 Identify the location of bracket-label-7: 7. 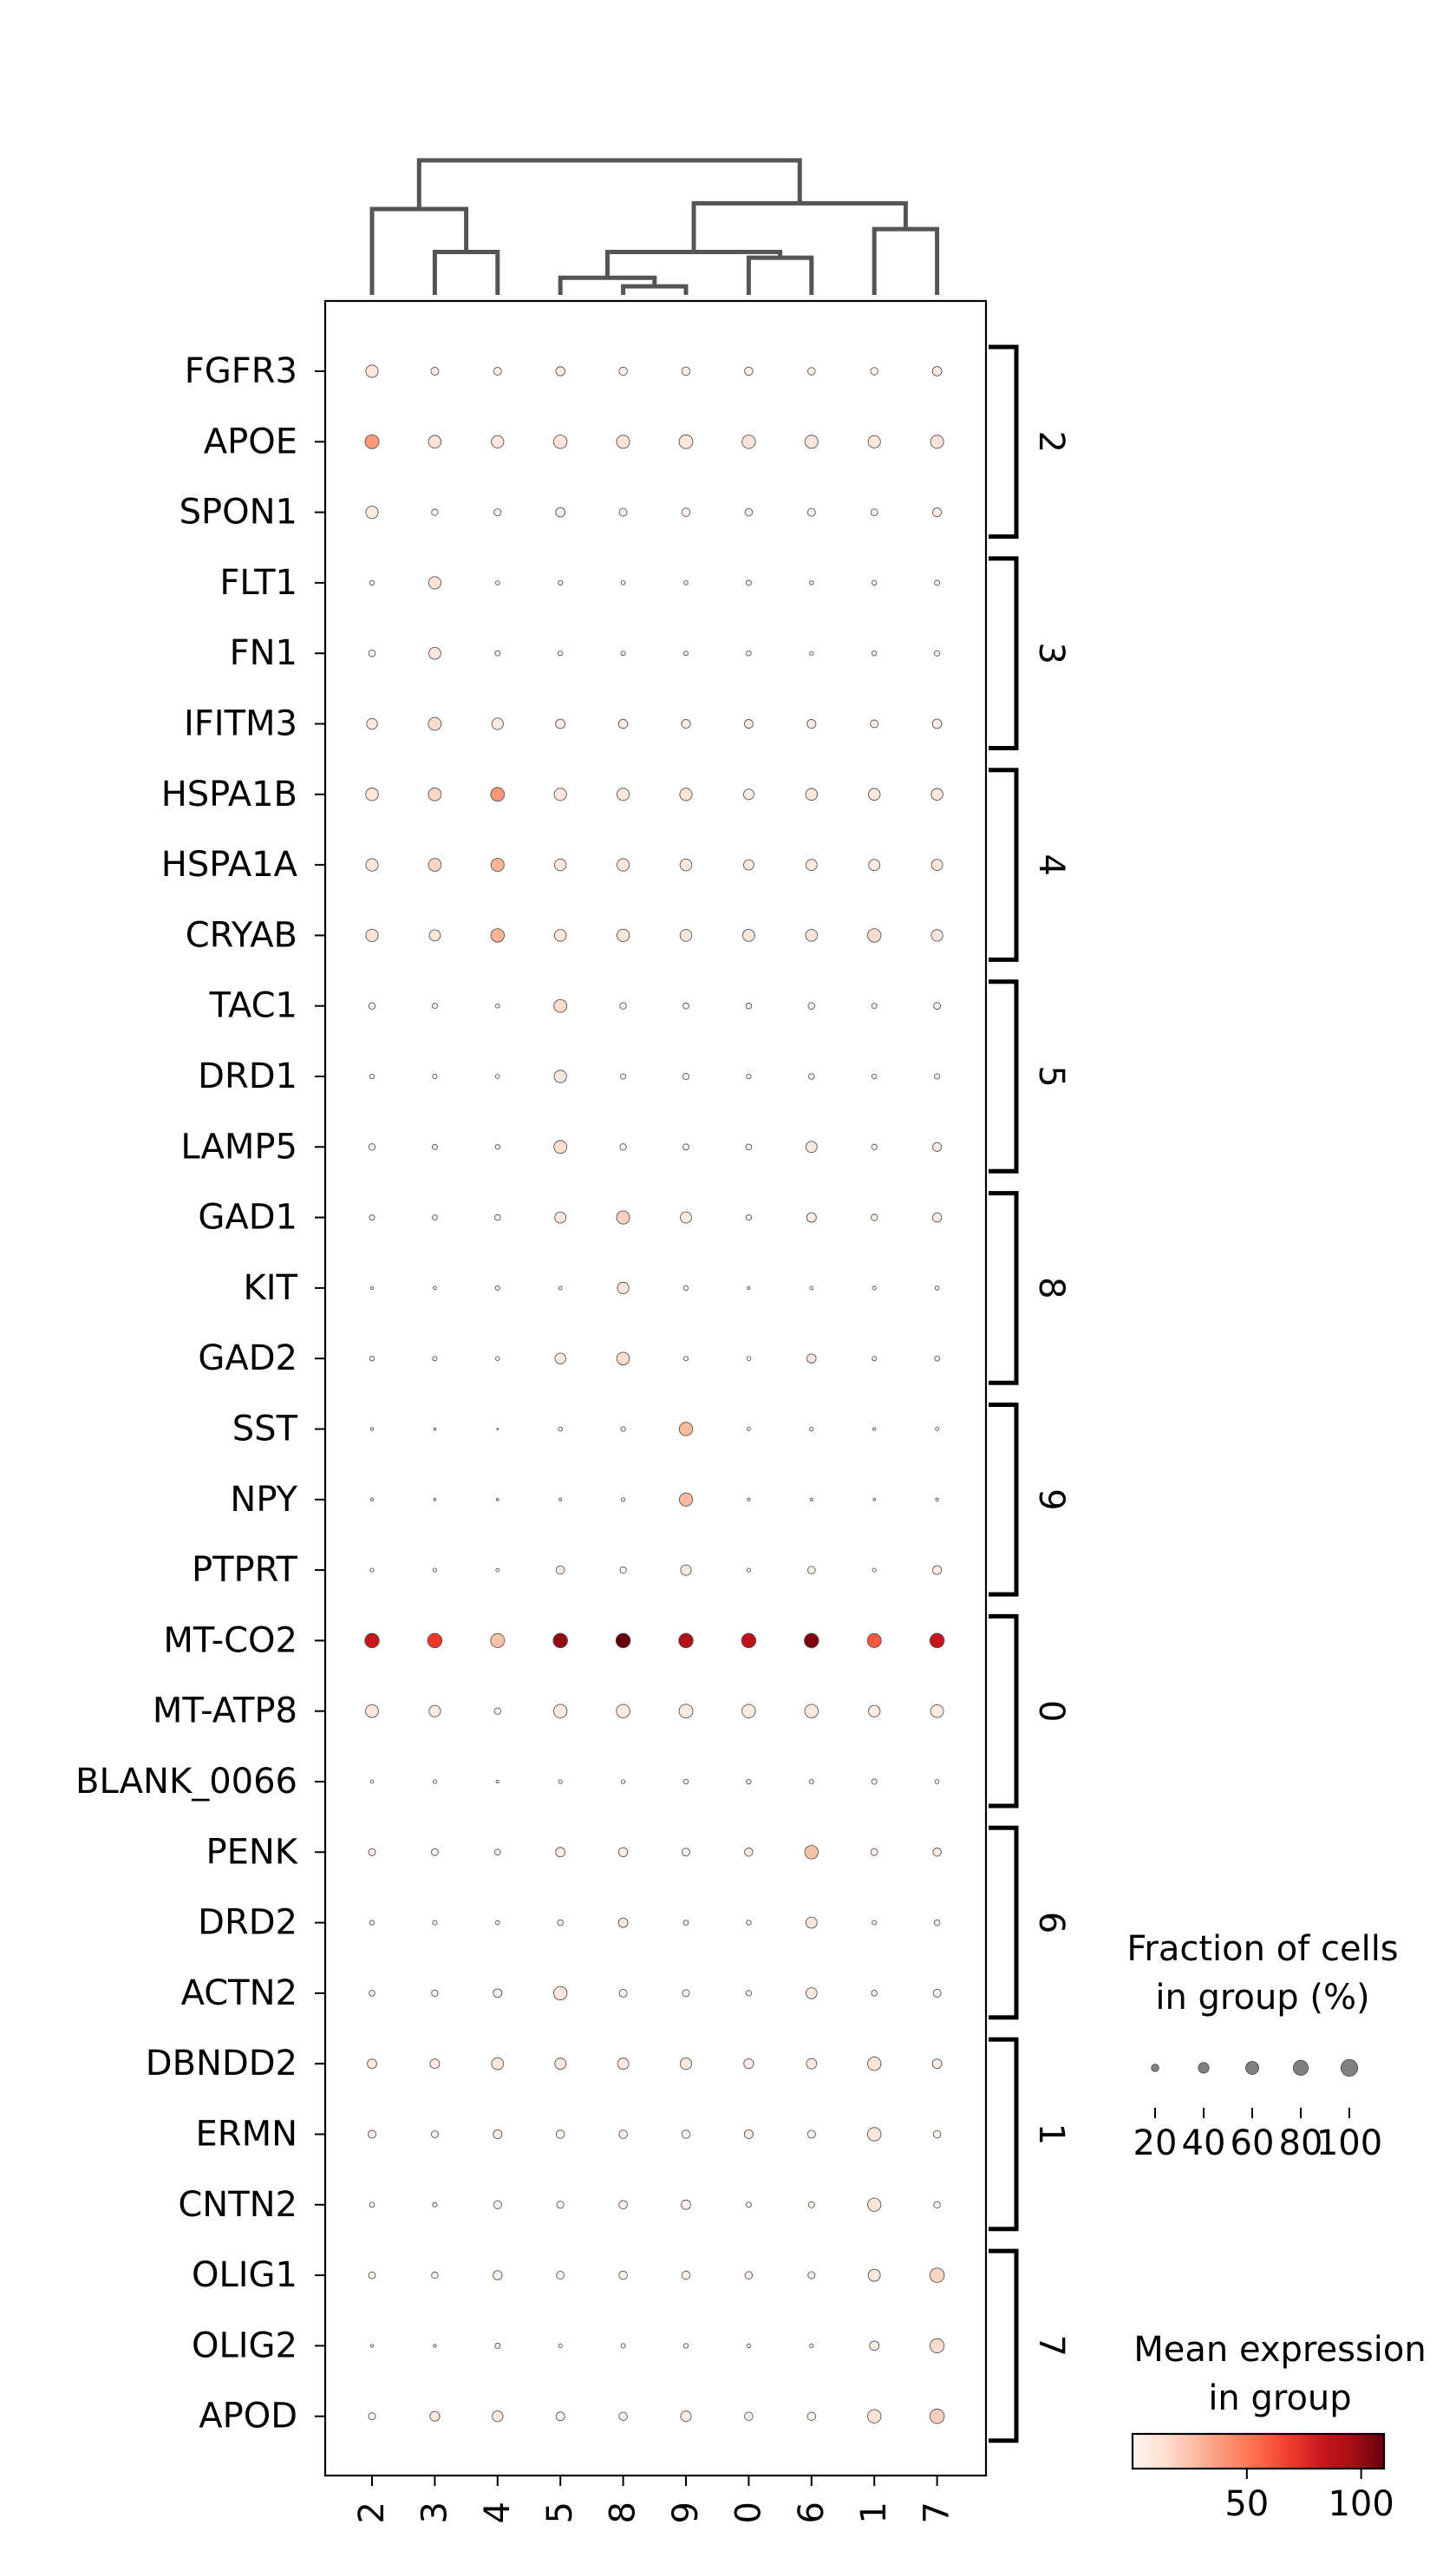
(1051, 2346).